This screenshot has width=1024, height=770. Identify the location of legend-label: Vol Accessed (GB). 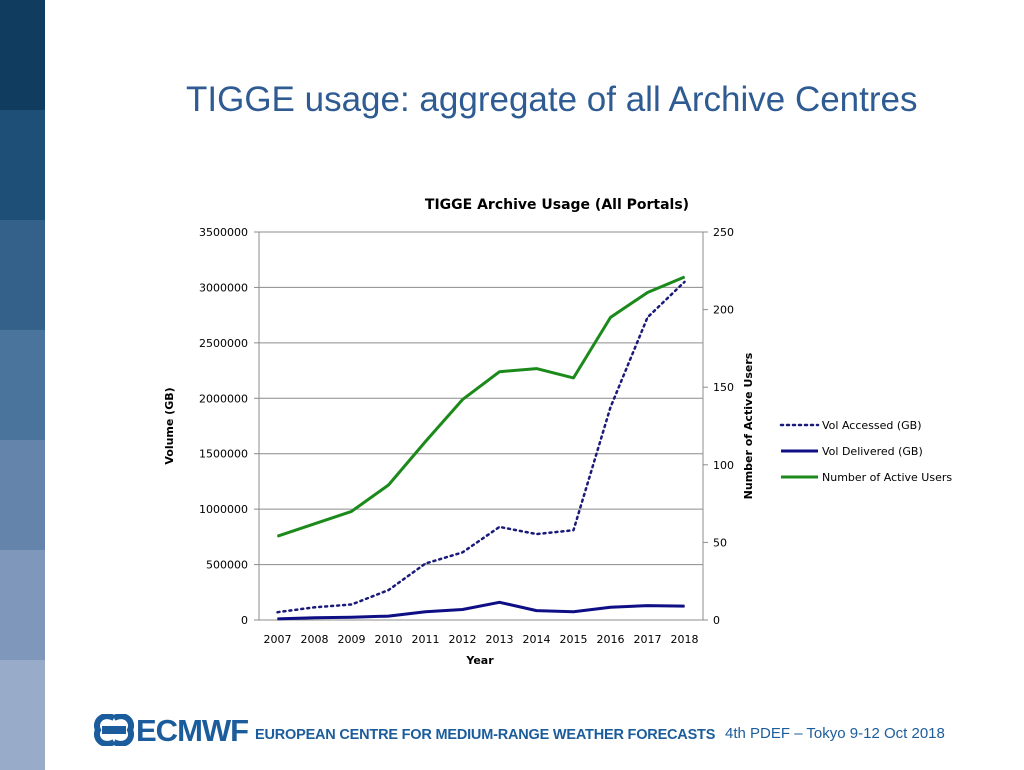
(872, 425).